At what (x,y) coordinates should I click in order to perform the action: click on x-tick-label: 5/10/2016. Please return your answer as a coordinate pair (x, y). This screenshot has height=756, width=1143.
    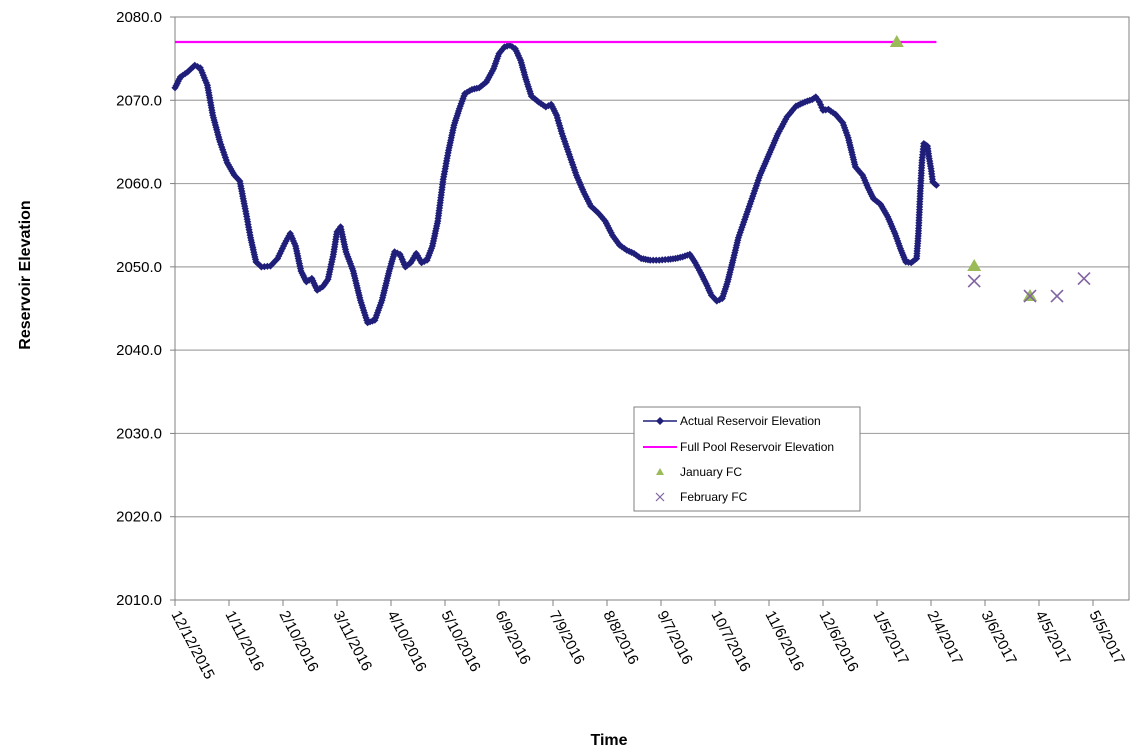
    Looking at the image, I should click on (460, 641).